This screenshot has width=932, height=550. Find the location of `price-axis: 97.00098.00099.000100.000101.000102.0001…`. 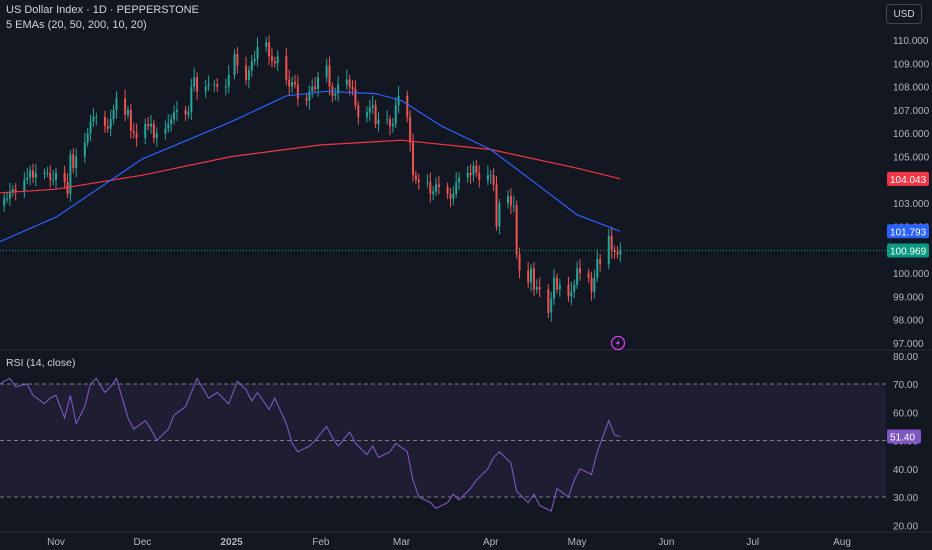

price-axis: 97.00098.00099.000100.000101.000102.0001… is located at coordinates (908, 284).